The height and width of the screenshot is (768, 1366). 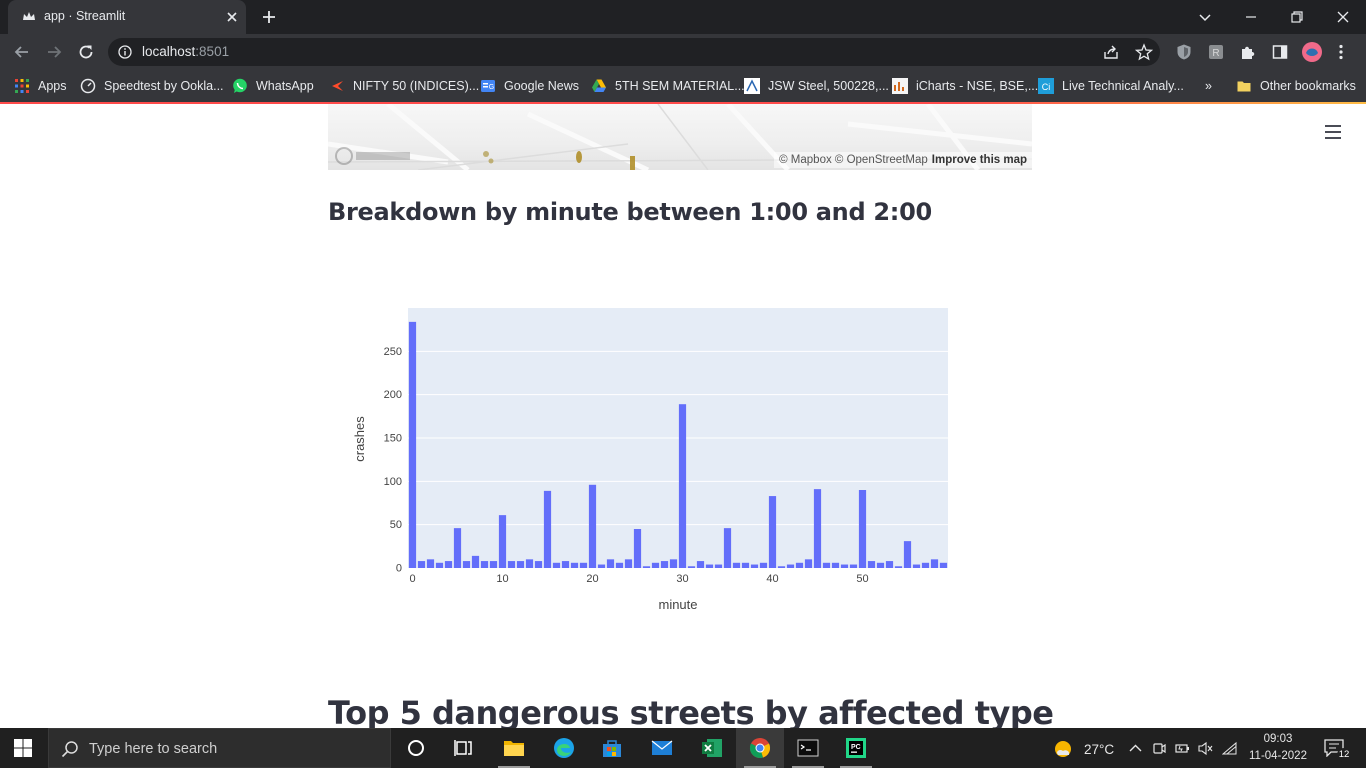 I want to click on tab-search-chevron-icon, so click(x=1205, y=17).